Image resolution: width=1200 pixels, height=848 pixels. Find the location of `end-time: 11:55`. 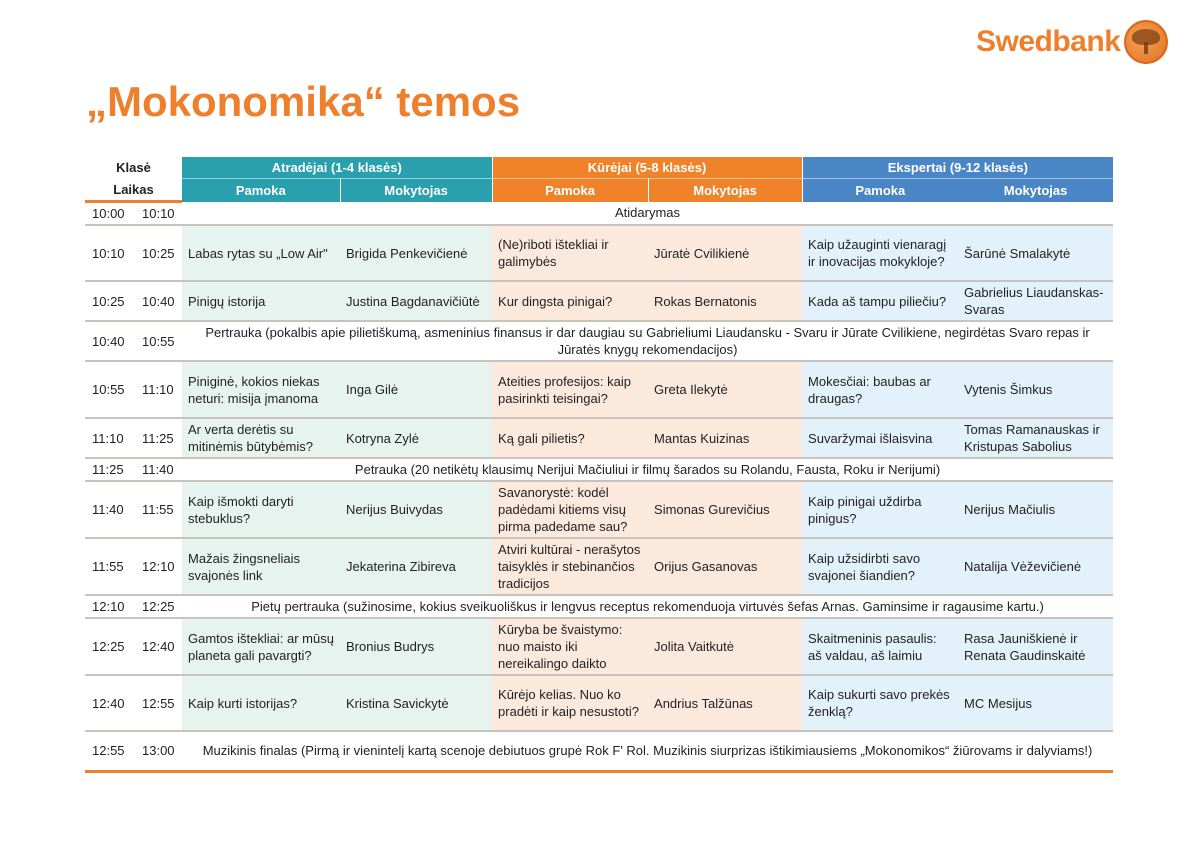

end-time: 11:55 is located at coordinates (159, 510).